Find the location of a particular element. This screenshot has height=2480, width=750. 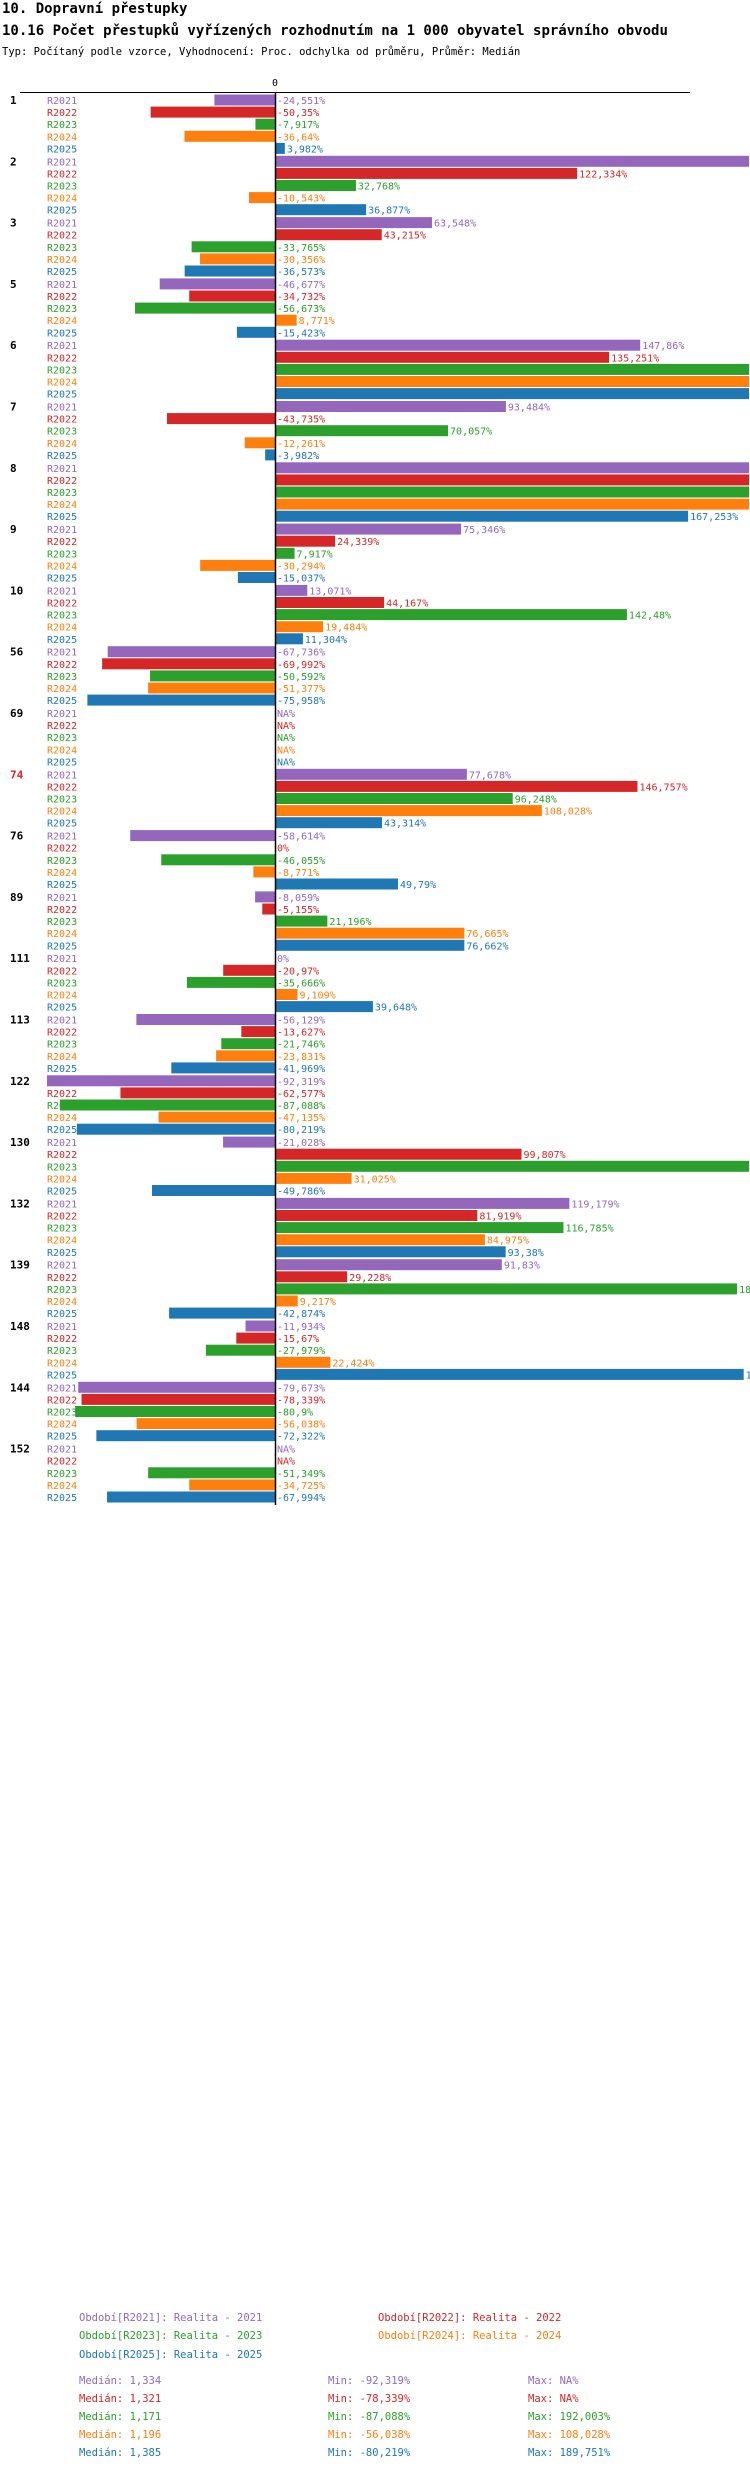

data-label: -78,339% is located at coordinates (301, 1400).